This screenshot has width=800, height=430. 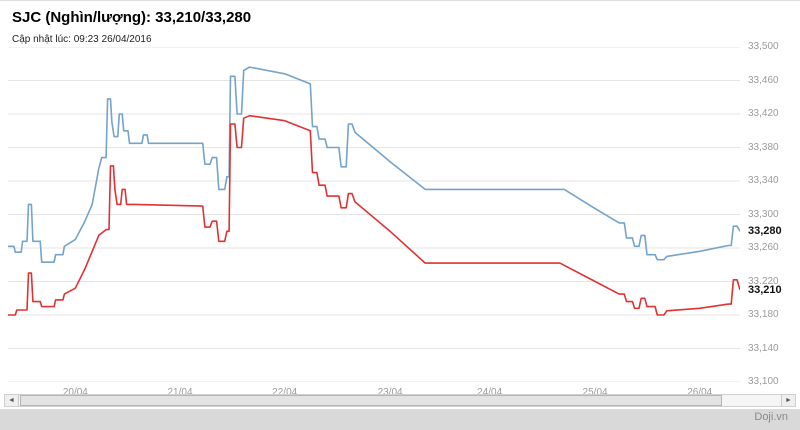 What do you see at coordinates (132, 17) in the screenshot?
I see `page-title: SJC (Nghìn/lượng): 33,210/33,280` at bounding box center [132, 17].